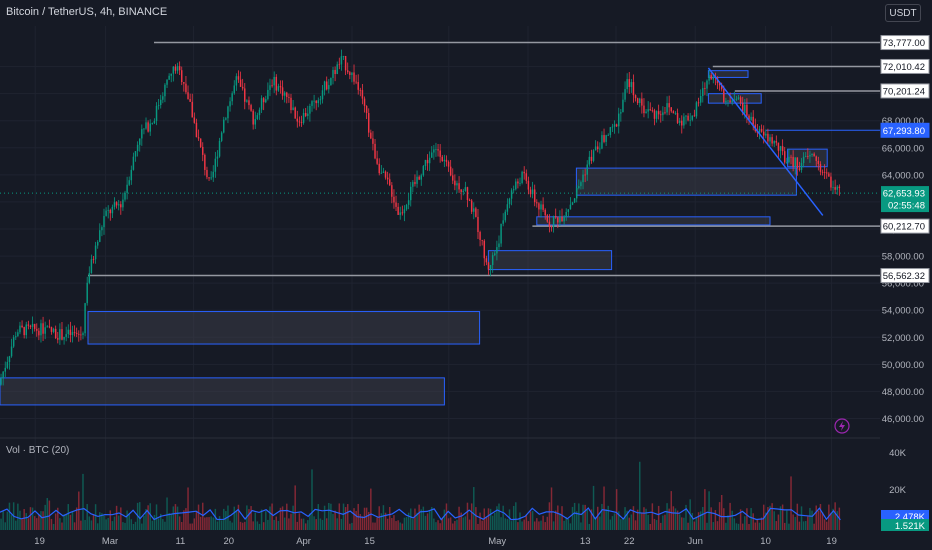 The image size is (932, 550). I want to click on currency-button: USDT, so click(903, 13).